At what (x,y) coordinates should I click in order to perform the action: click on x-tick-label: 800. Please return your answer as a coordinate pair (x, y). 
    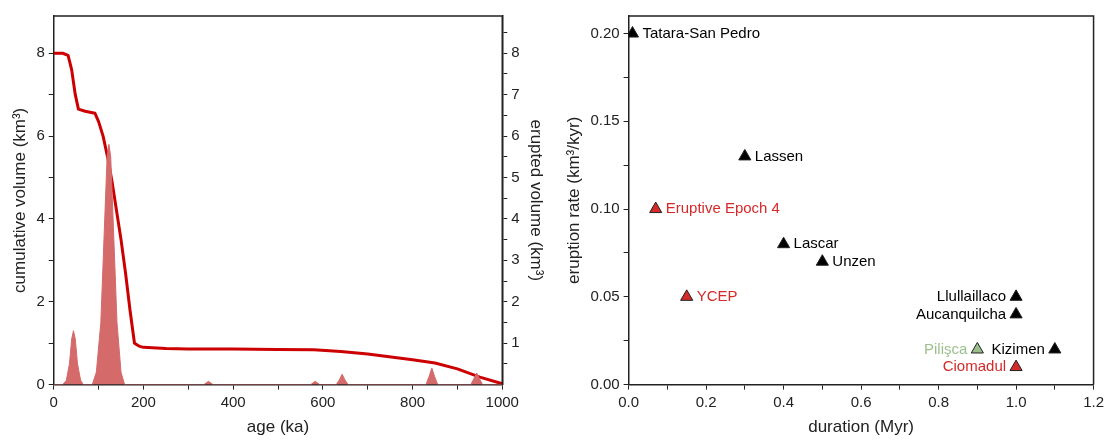
    Looking at the image, I should click on (413, 401).